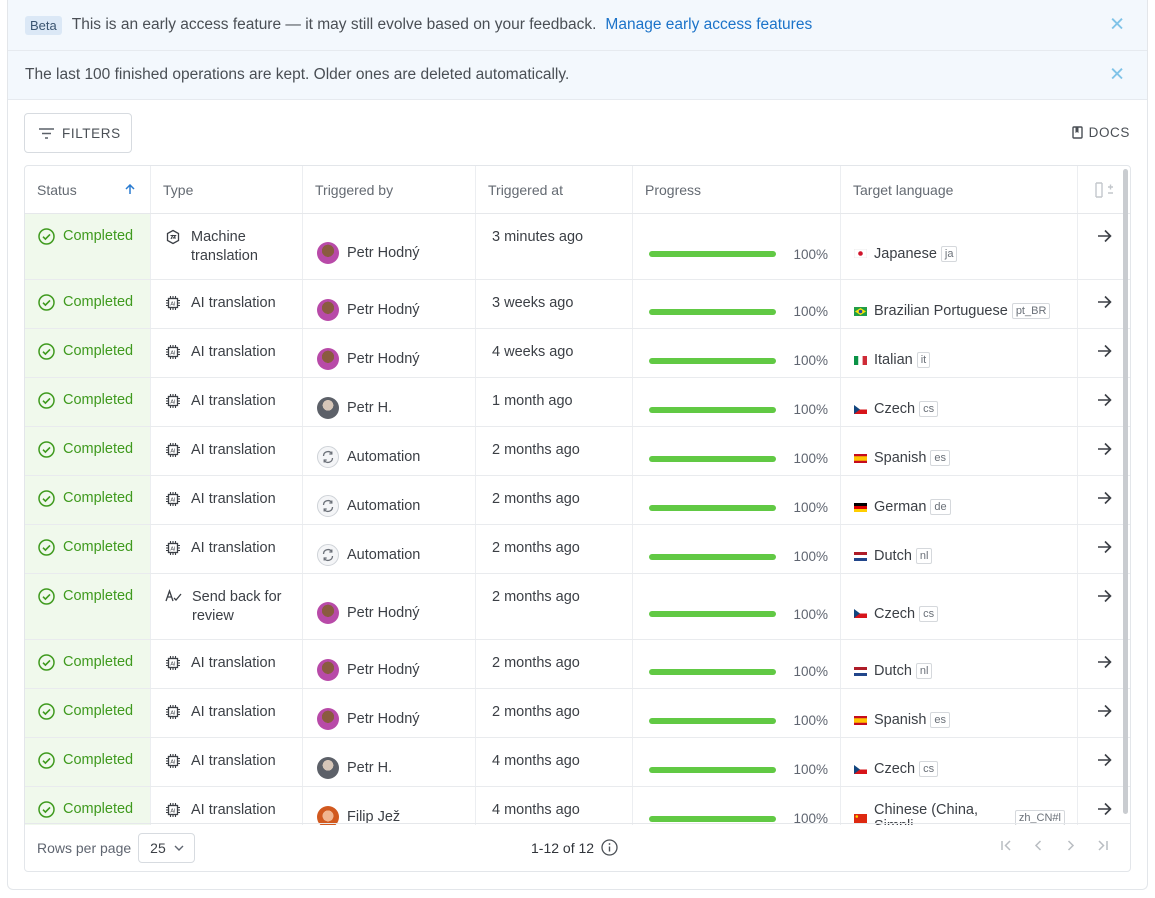 The height and width of the screenshot is (898, 1155). What do you see at coordinates (959, 762) in the screenshot?
I see `target-language-cell: Czech cs` at bounding box center [959, 762].